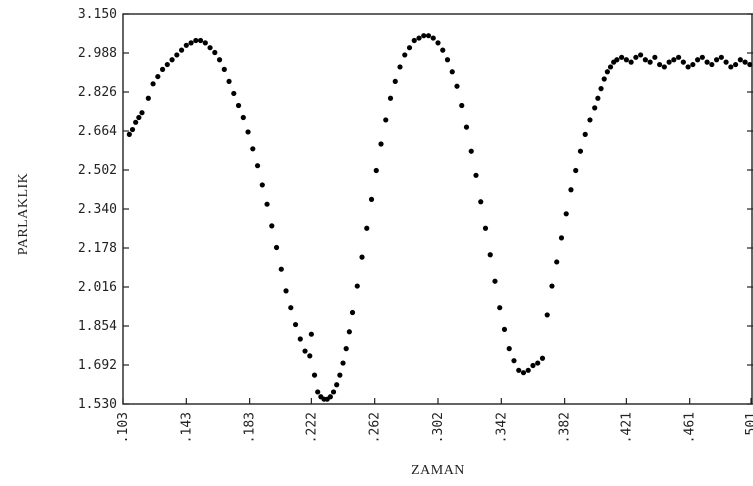  I want to click on x-tick-label: .302, so click(438, 427).